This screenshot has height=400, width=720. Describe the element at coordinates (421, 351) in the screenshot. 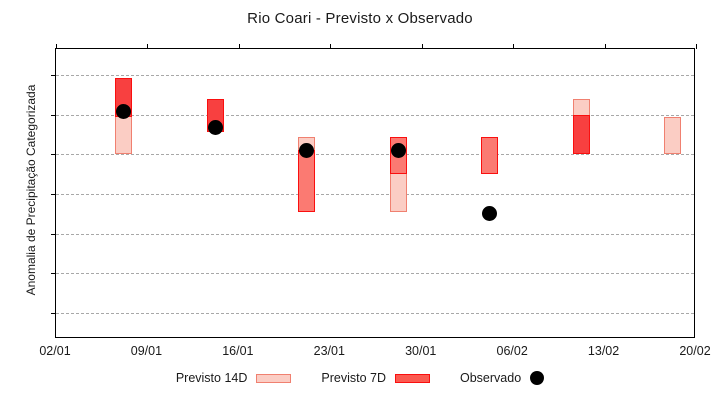

I see `x-tick-label: 30/01` at that location.